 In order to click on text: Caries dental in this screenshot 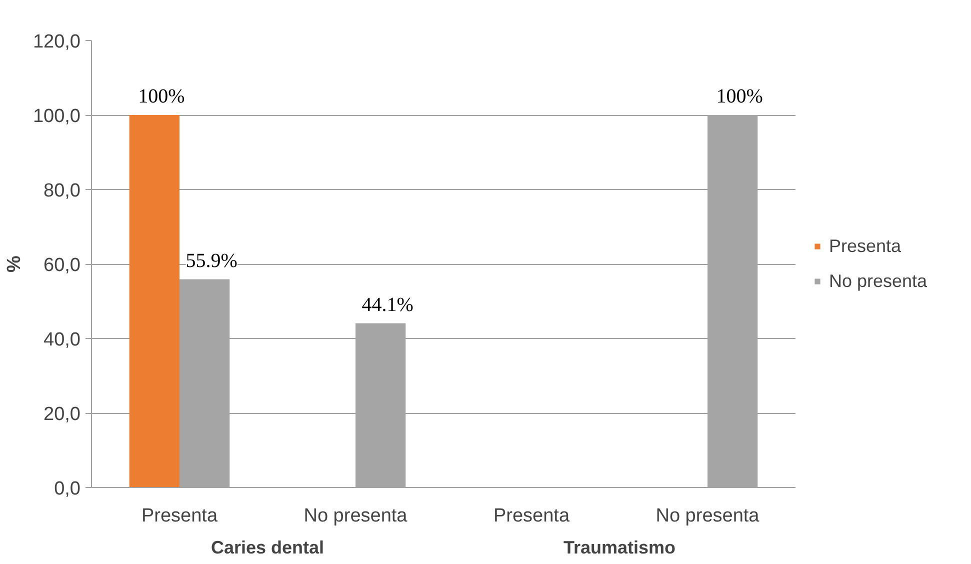, I will do `click(267, 548)`.